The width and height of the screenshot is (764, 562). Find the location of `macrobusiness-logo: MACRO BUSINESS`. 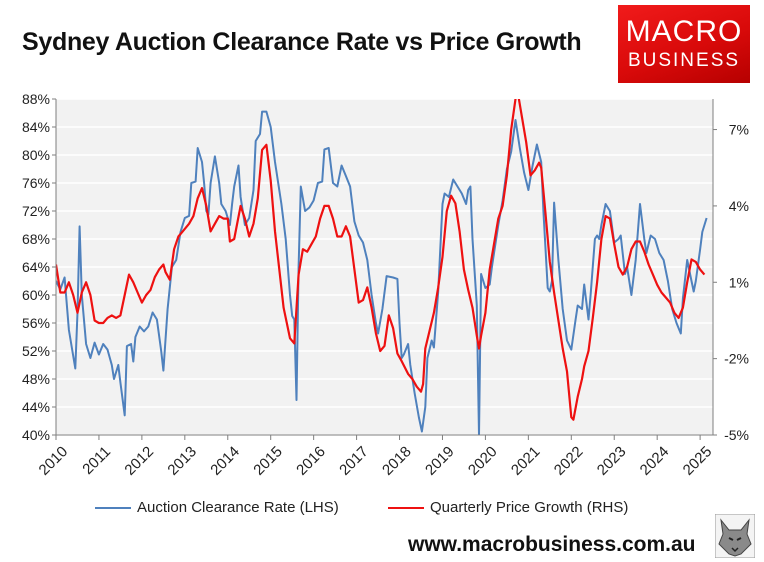

macrobusiness-logo: MACRO BUSINESS is located at coordinates (684, 44).